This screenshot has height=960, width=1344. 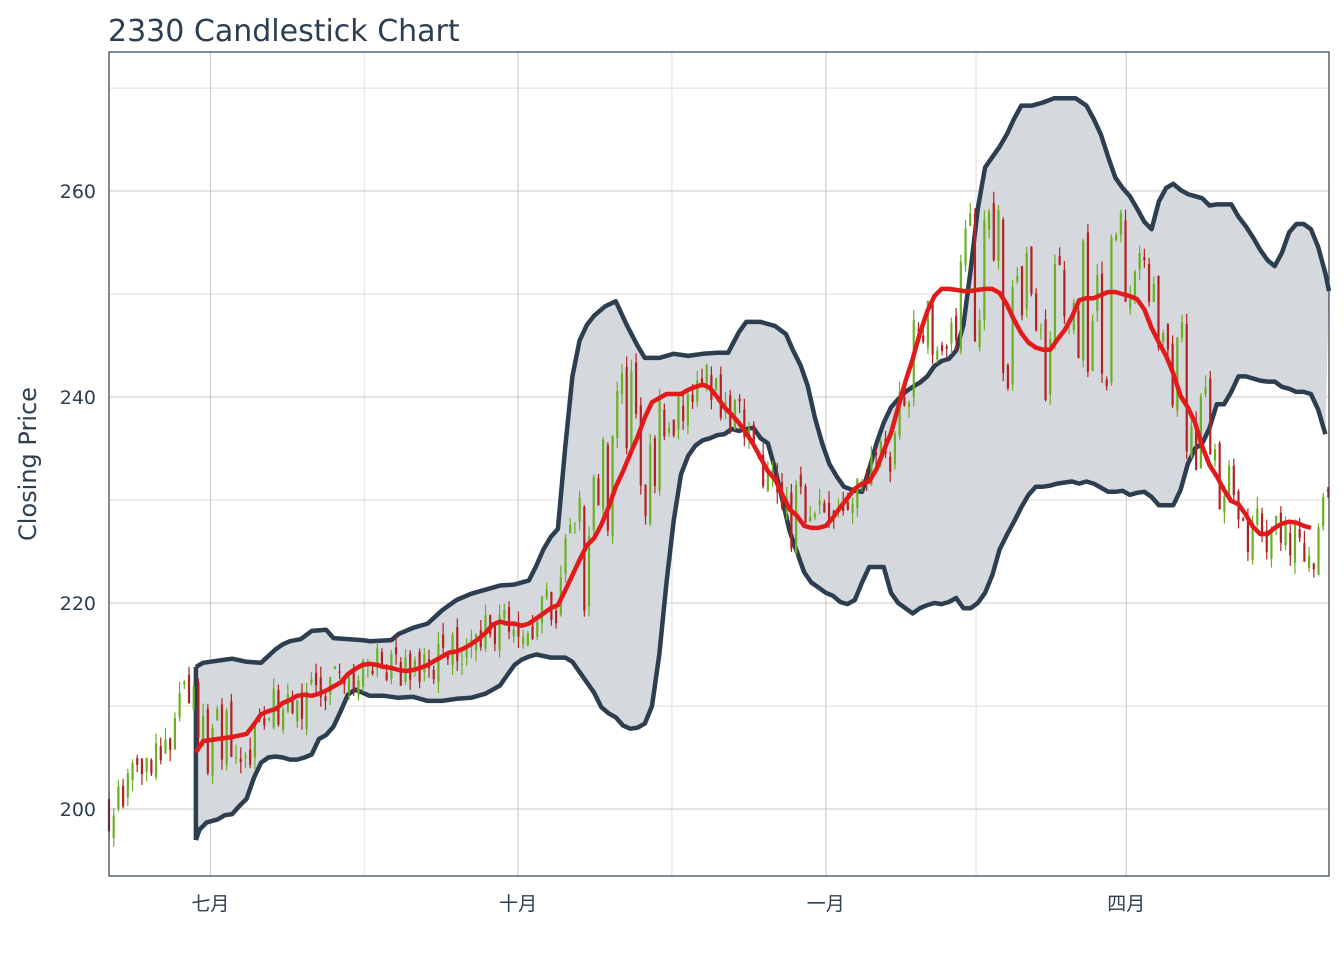 What do you see at coordinates (28, 464) in the screenshot?
I see `y-axis-title: Closing Price` at bounding box center [28, 464].